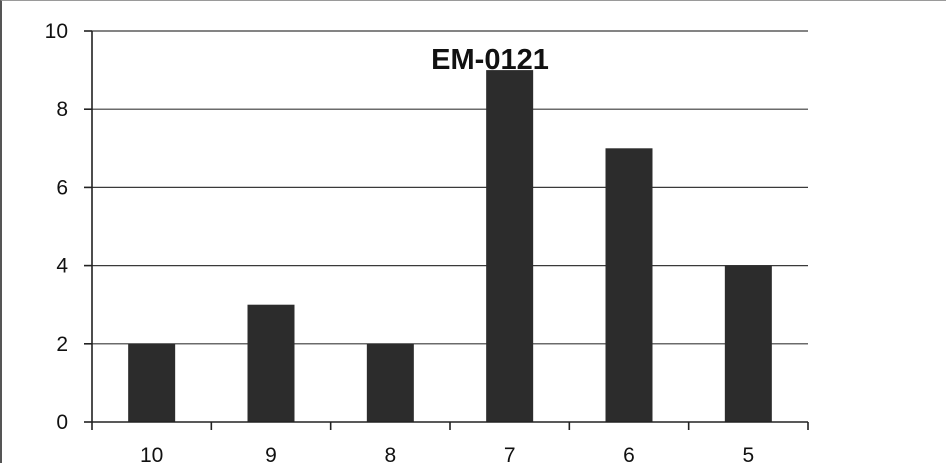  What do you see at coordinates (57, 227) in the screenshot?
I see `y-tick-labels: 0 2 4 6 8 10` at bounding box center [57, 227].